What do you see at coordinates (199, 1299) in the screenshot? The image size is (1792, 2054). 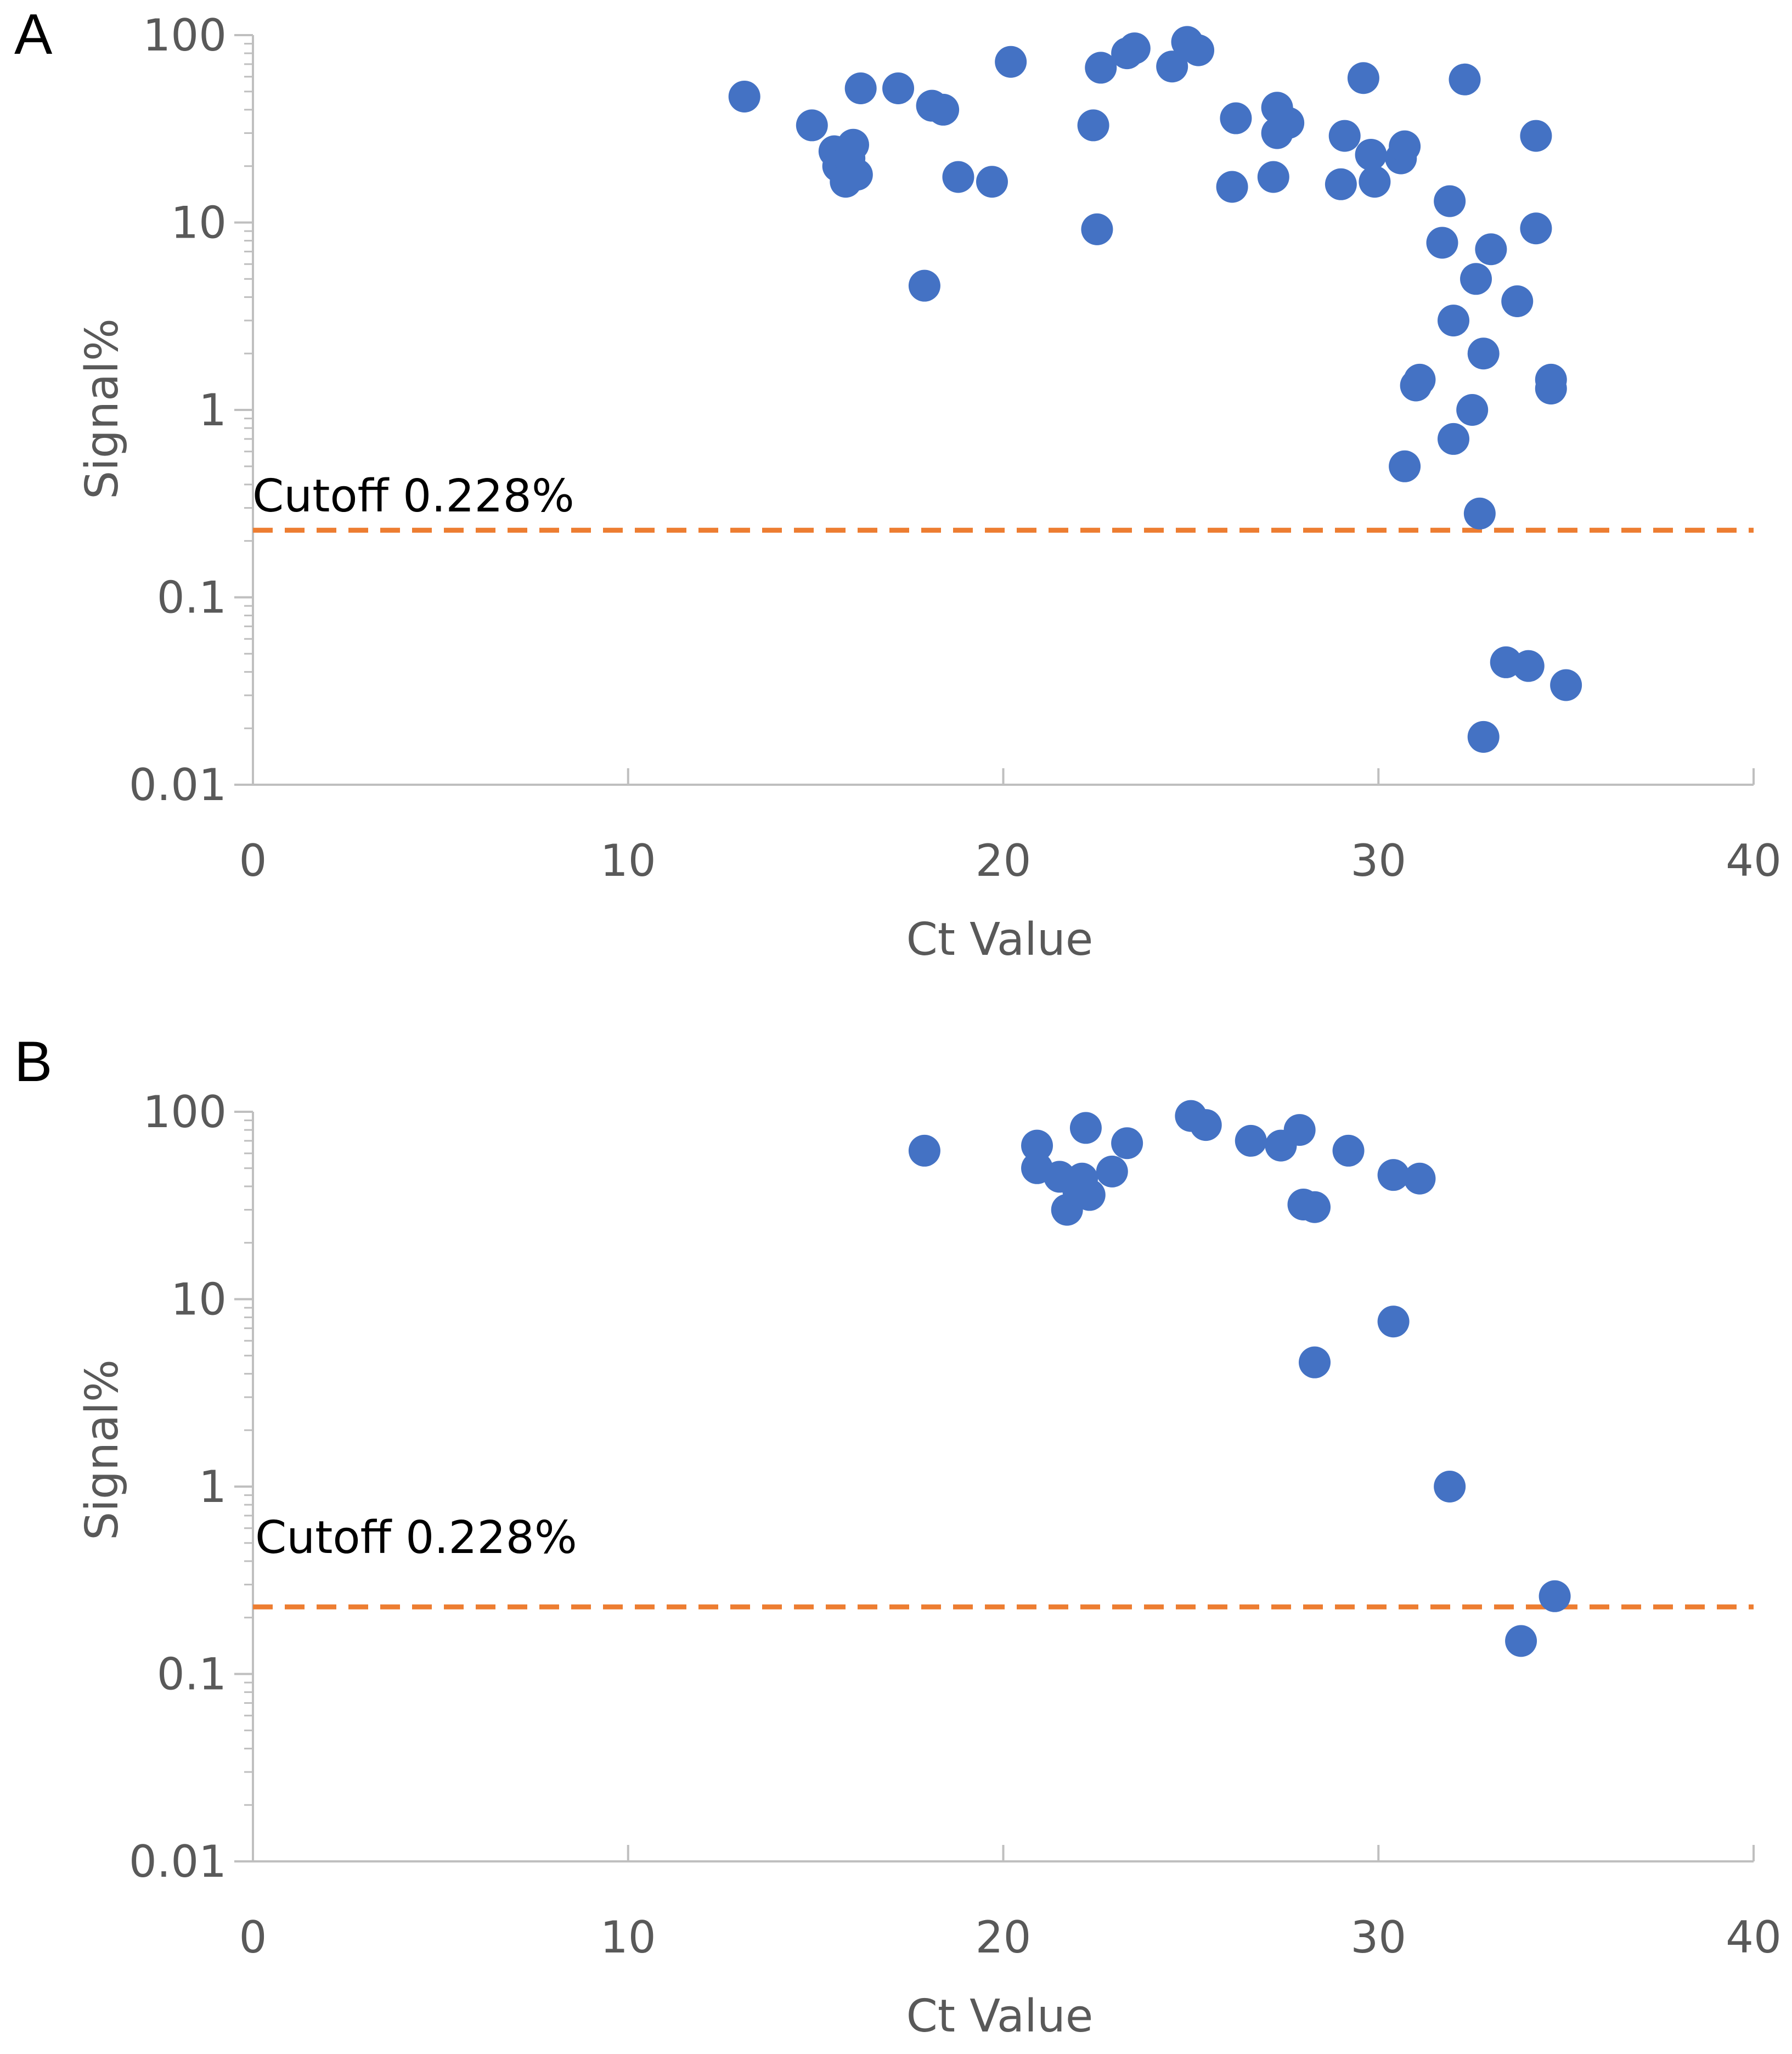 I see `y-tick-label: 10` at bounding box center [199, 1299].